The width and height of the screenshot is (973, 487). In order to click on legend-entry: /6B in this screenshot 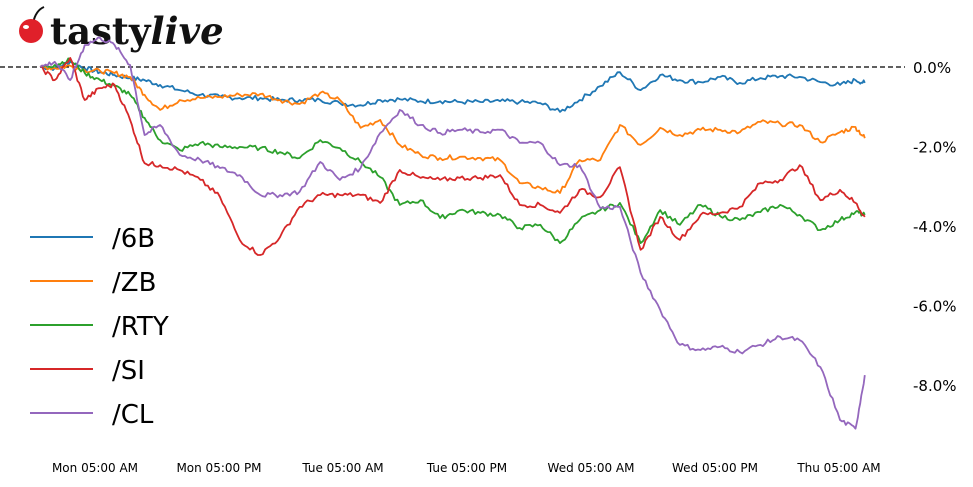, I will do `click(92, 239)`.